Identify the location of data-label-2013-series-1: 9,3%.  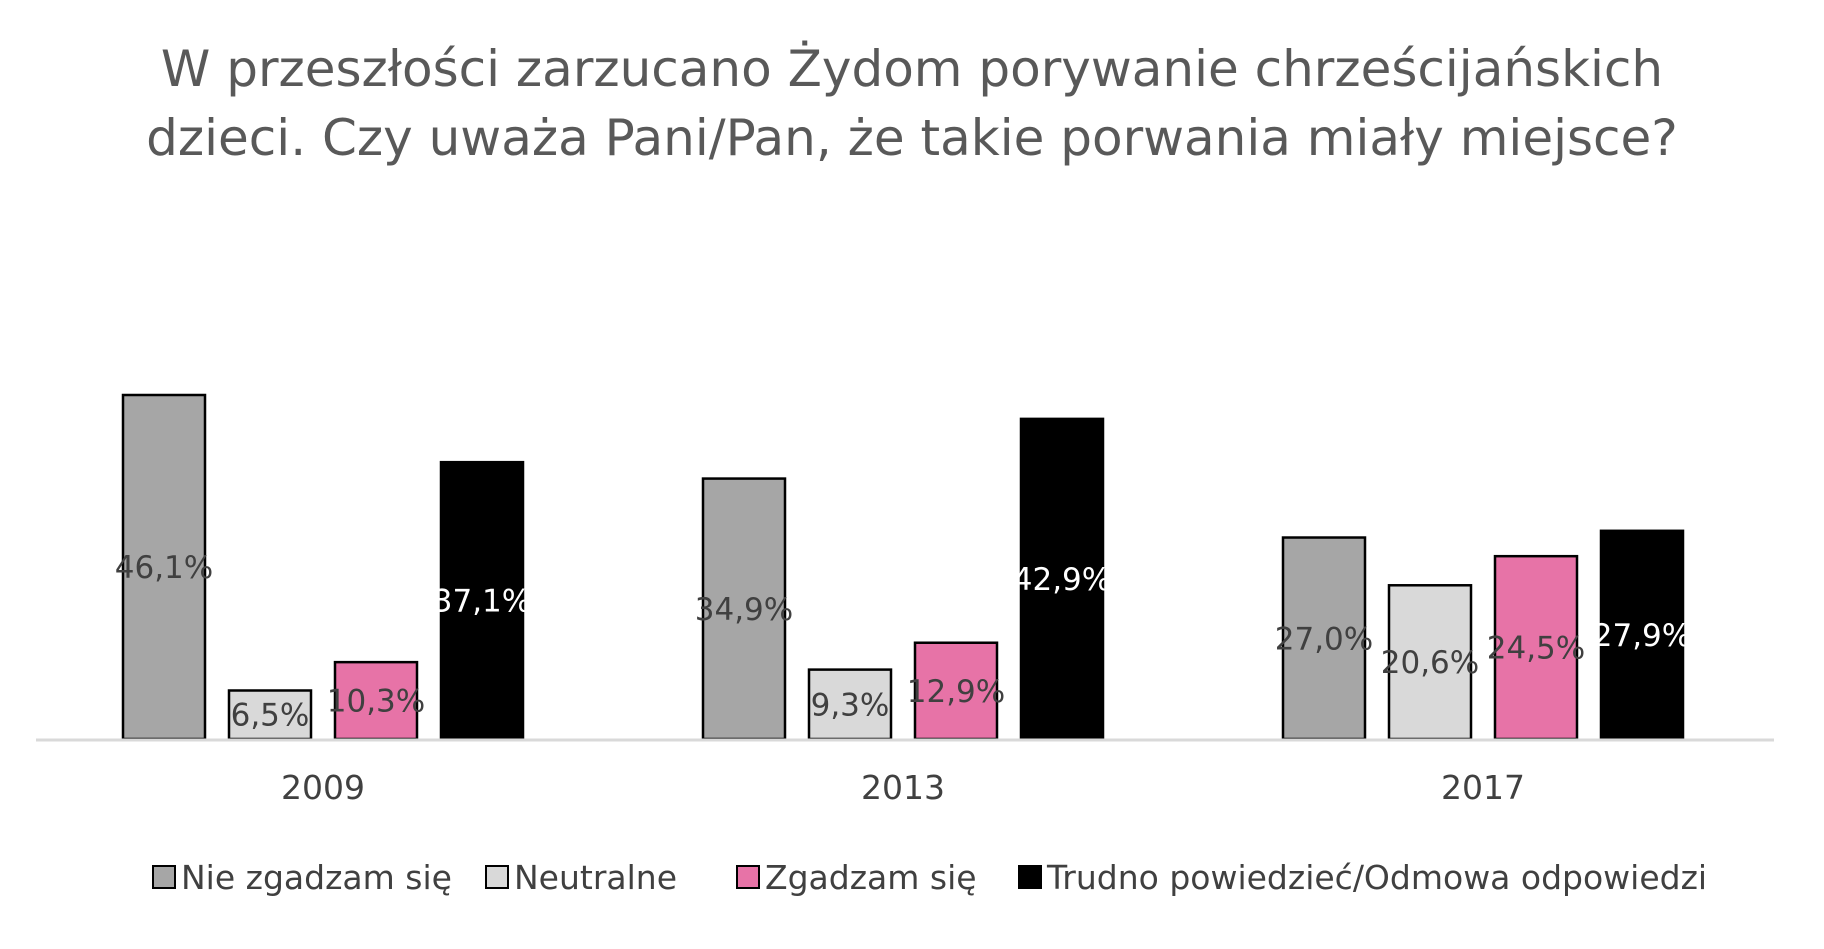
(850, 705).